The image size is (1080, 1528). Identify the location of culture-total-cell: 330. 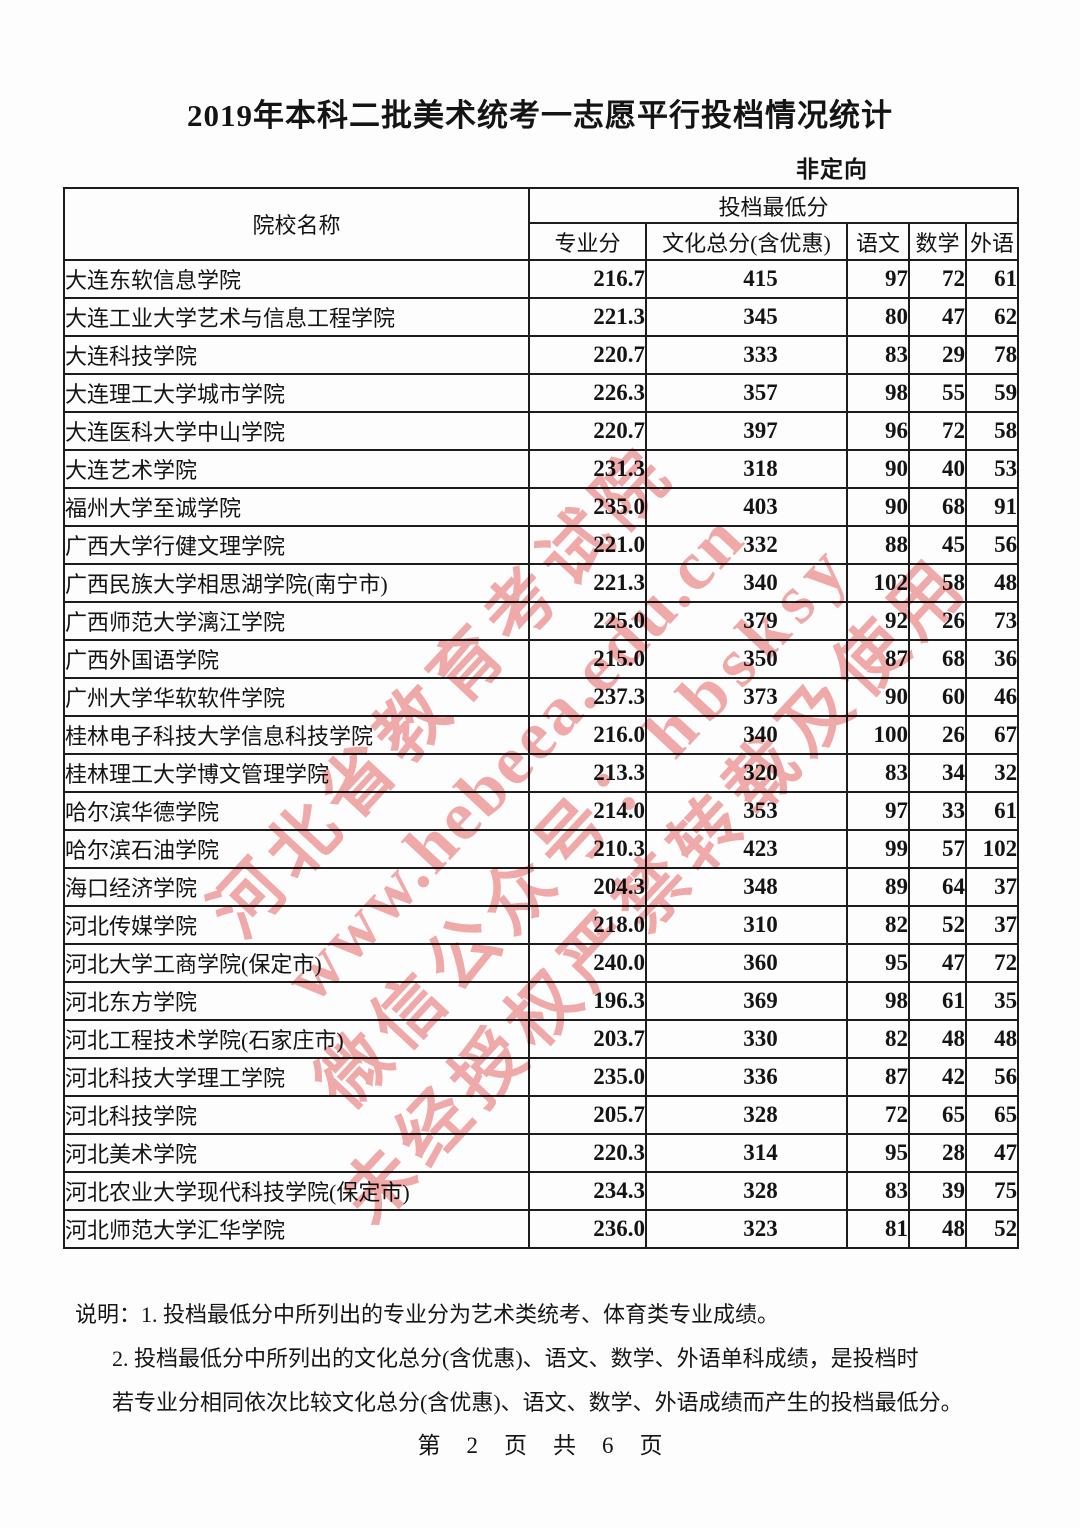
(746, 1039).